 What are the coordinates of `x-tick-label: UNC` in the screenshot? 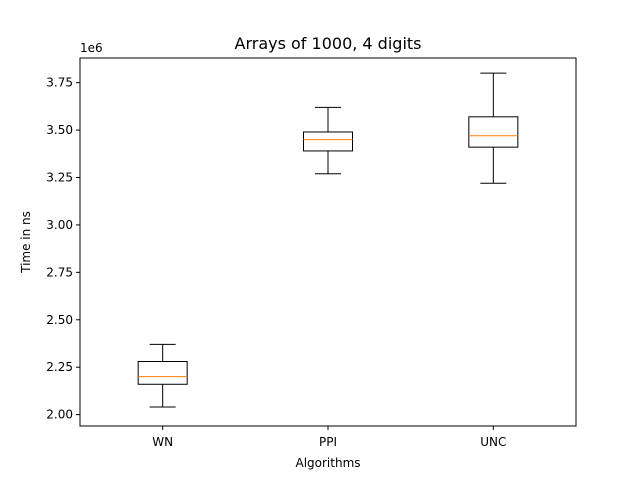 It's located at (493, 442).